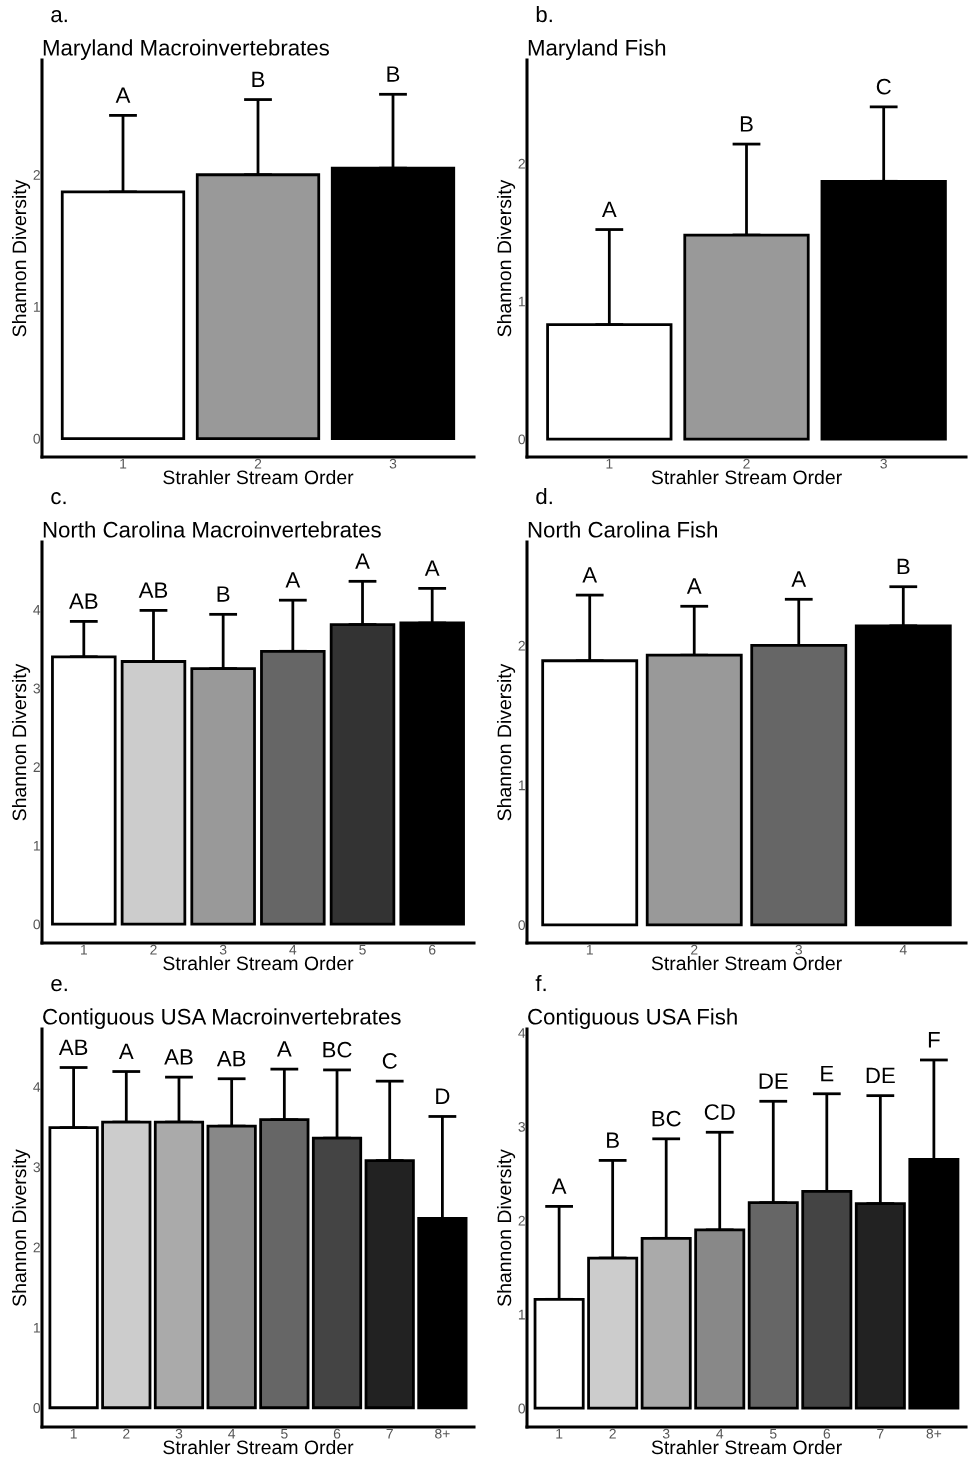 This screenshot has height=1464, width=968. What do you see at coordinates (632, 1018) in the screenshot?
I see `chart-title: Contiguous USA Fish` at bounding box center [632, 1018].